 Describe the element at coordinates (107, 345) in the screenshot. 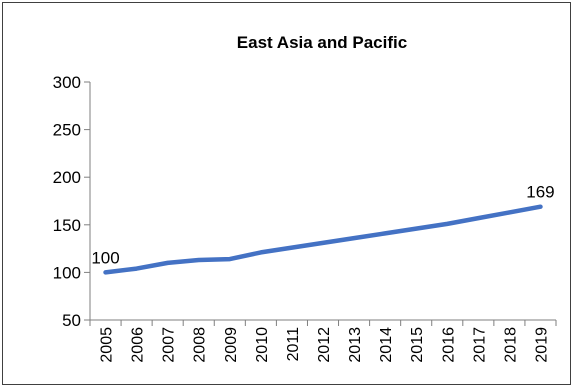

I see `x-tick-label: 2005` at that location.